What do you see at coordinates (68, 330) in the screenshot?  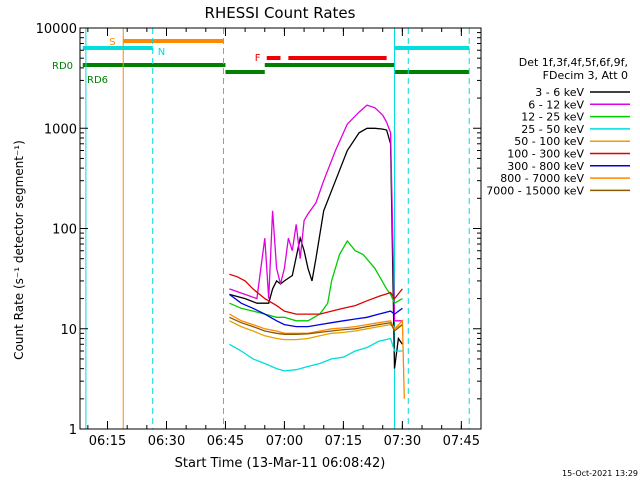 I see `y-tick-label: 10` at bounding box center [68, 330].